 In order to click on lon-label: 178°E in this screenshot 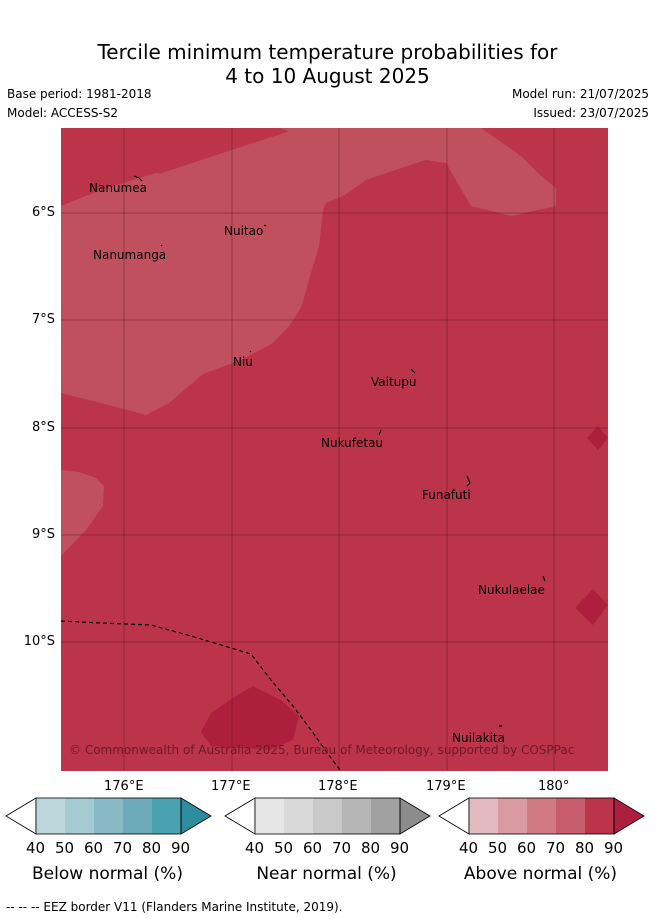, I will do `click(338, 786)`.